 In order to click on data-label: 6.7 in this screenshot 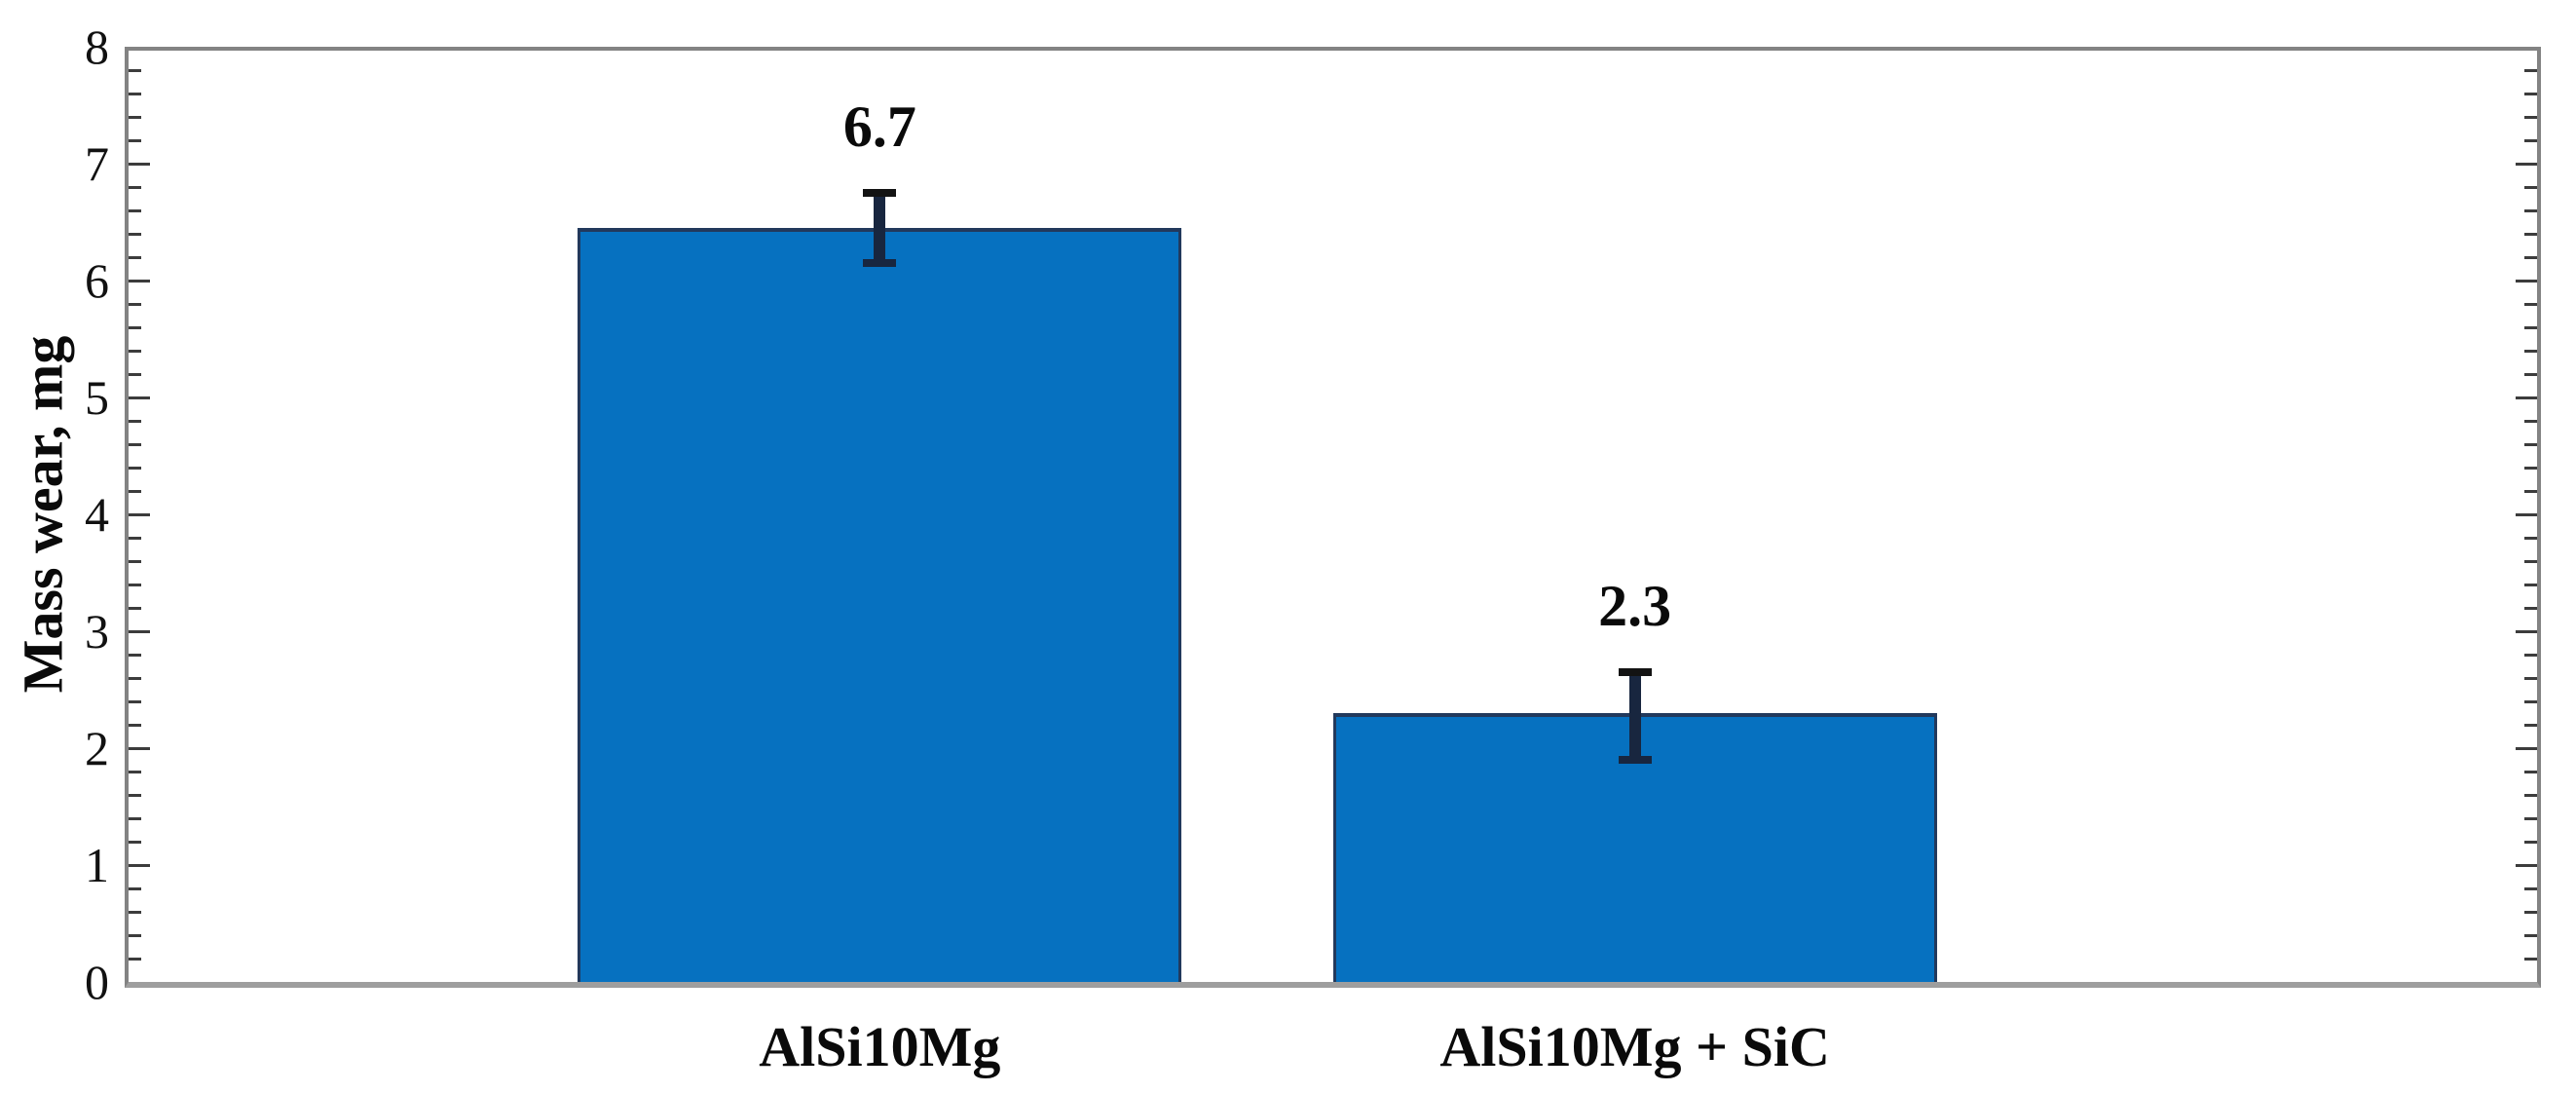, I will do `click(879, 127)`.